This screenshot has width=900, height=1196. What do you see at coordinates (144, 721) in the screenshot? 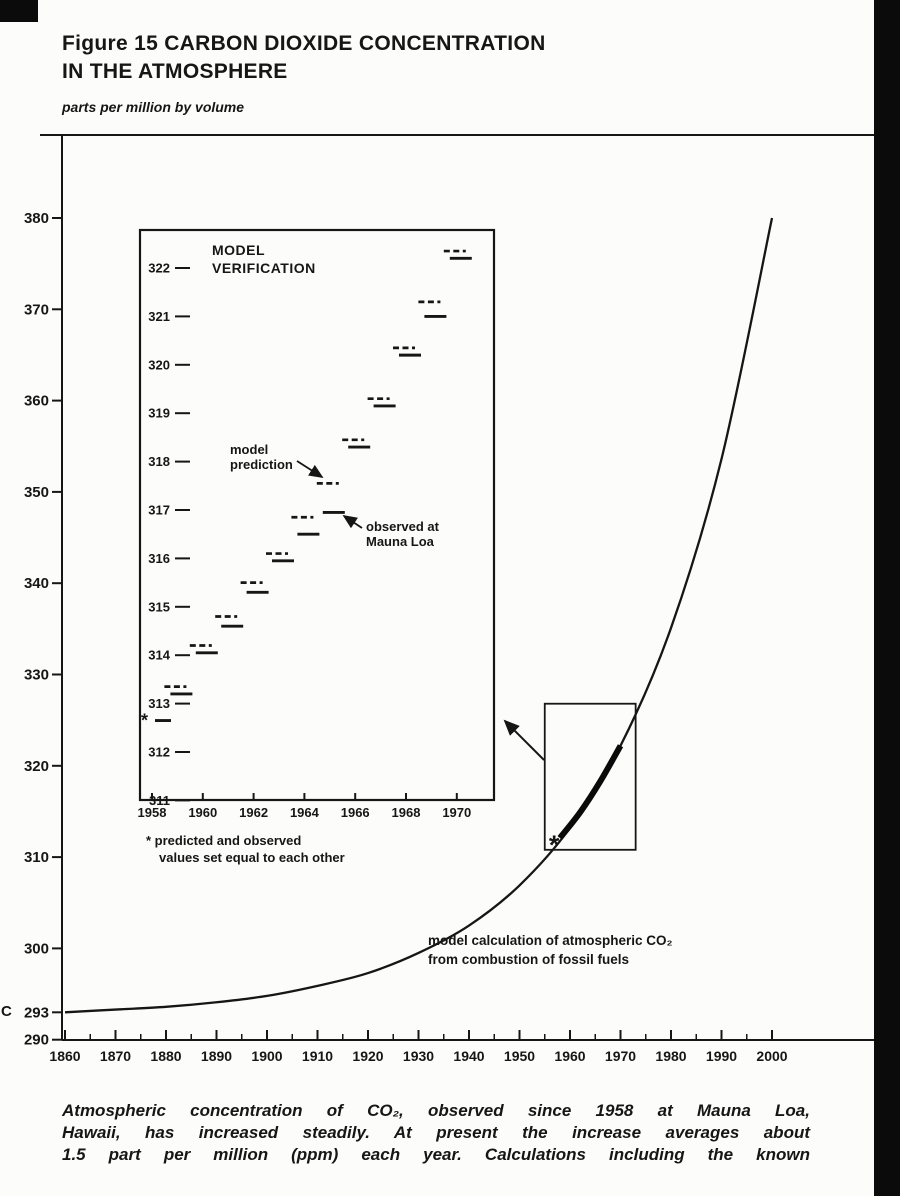
I see `inset-asterisk: *` at bounding box center [144, 721].